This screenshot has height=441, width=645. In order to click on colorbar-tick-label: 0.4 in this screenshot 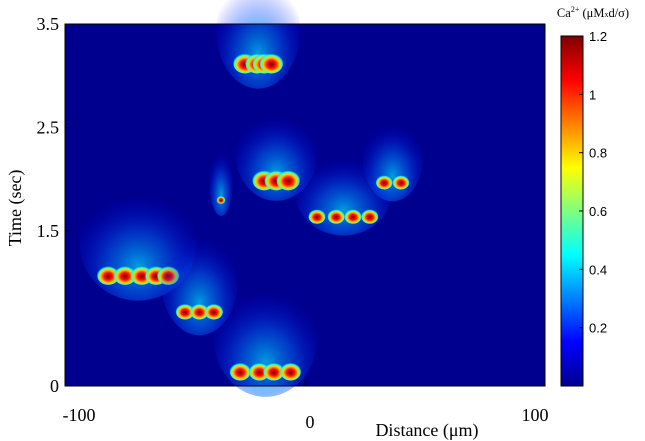, I will do `click(598, 269)`.